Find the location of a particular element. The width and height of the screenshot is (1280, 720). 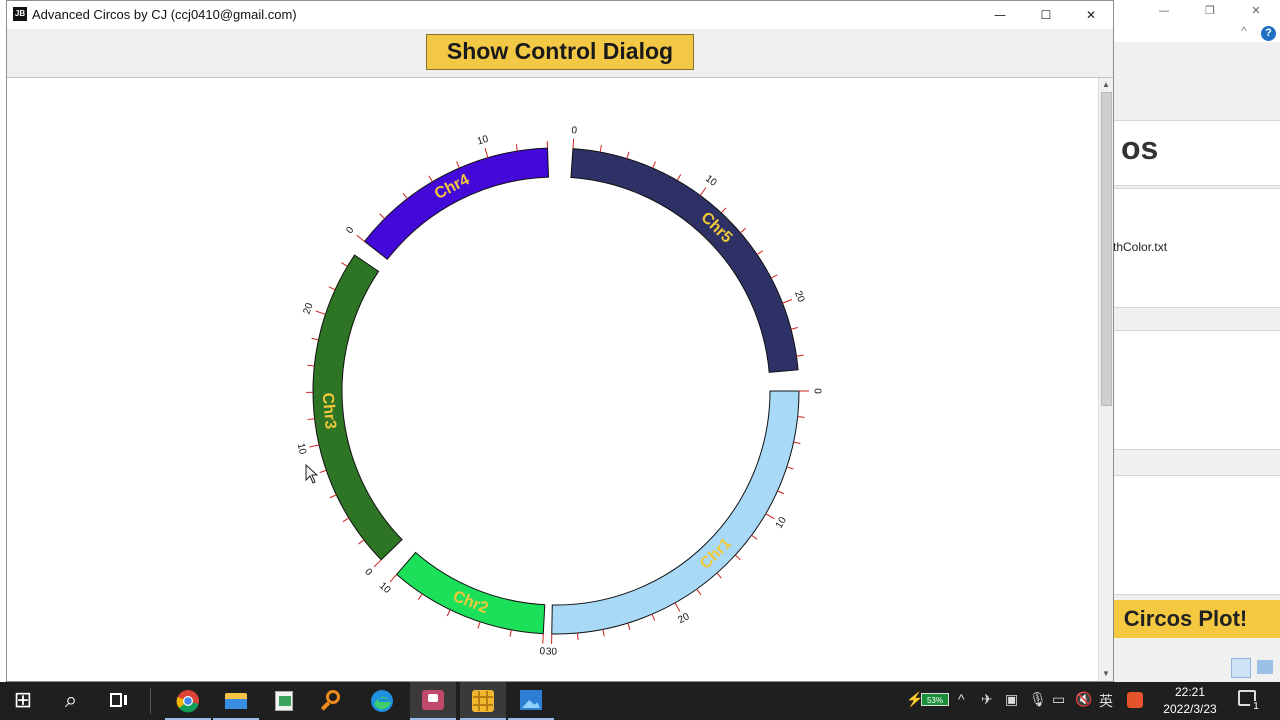

scroll-up-arrow-icon: ▲ is located at coordinates (1106, 84).